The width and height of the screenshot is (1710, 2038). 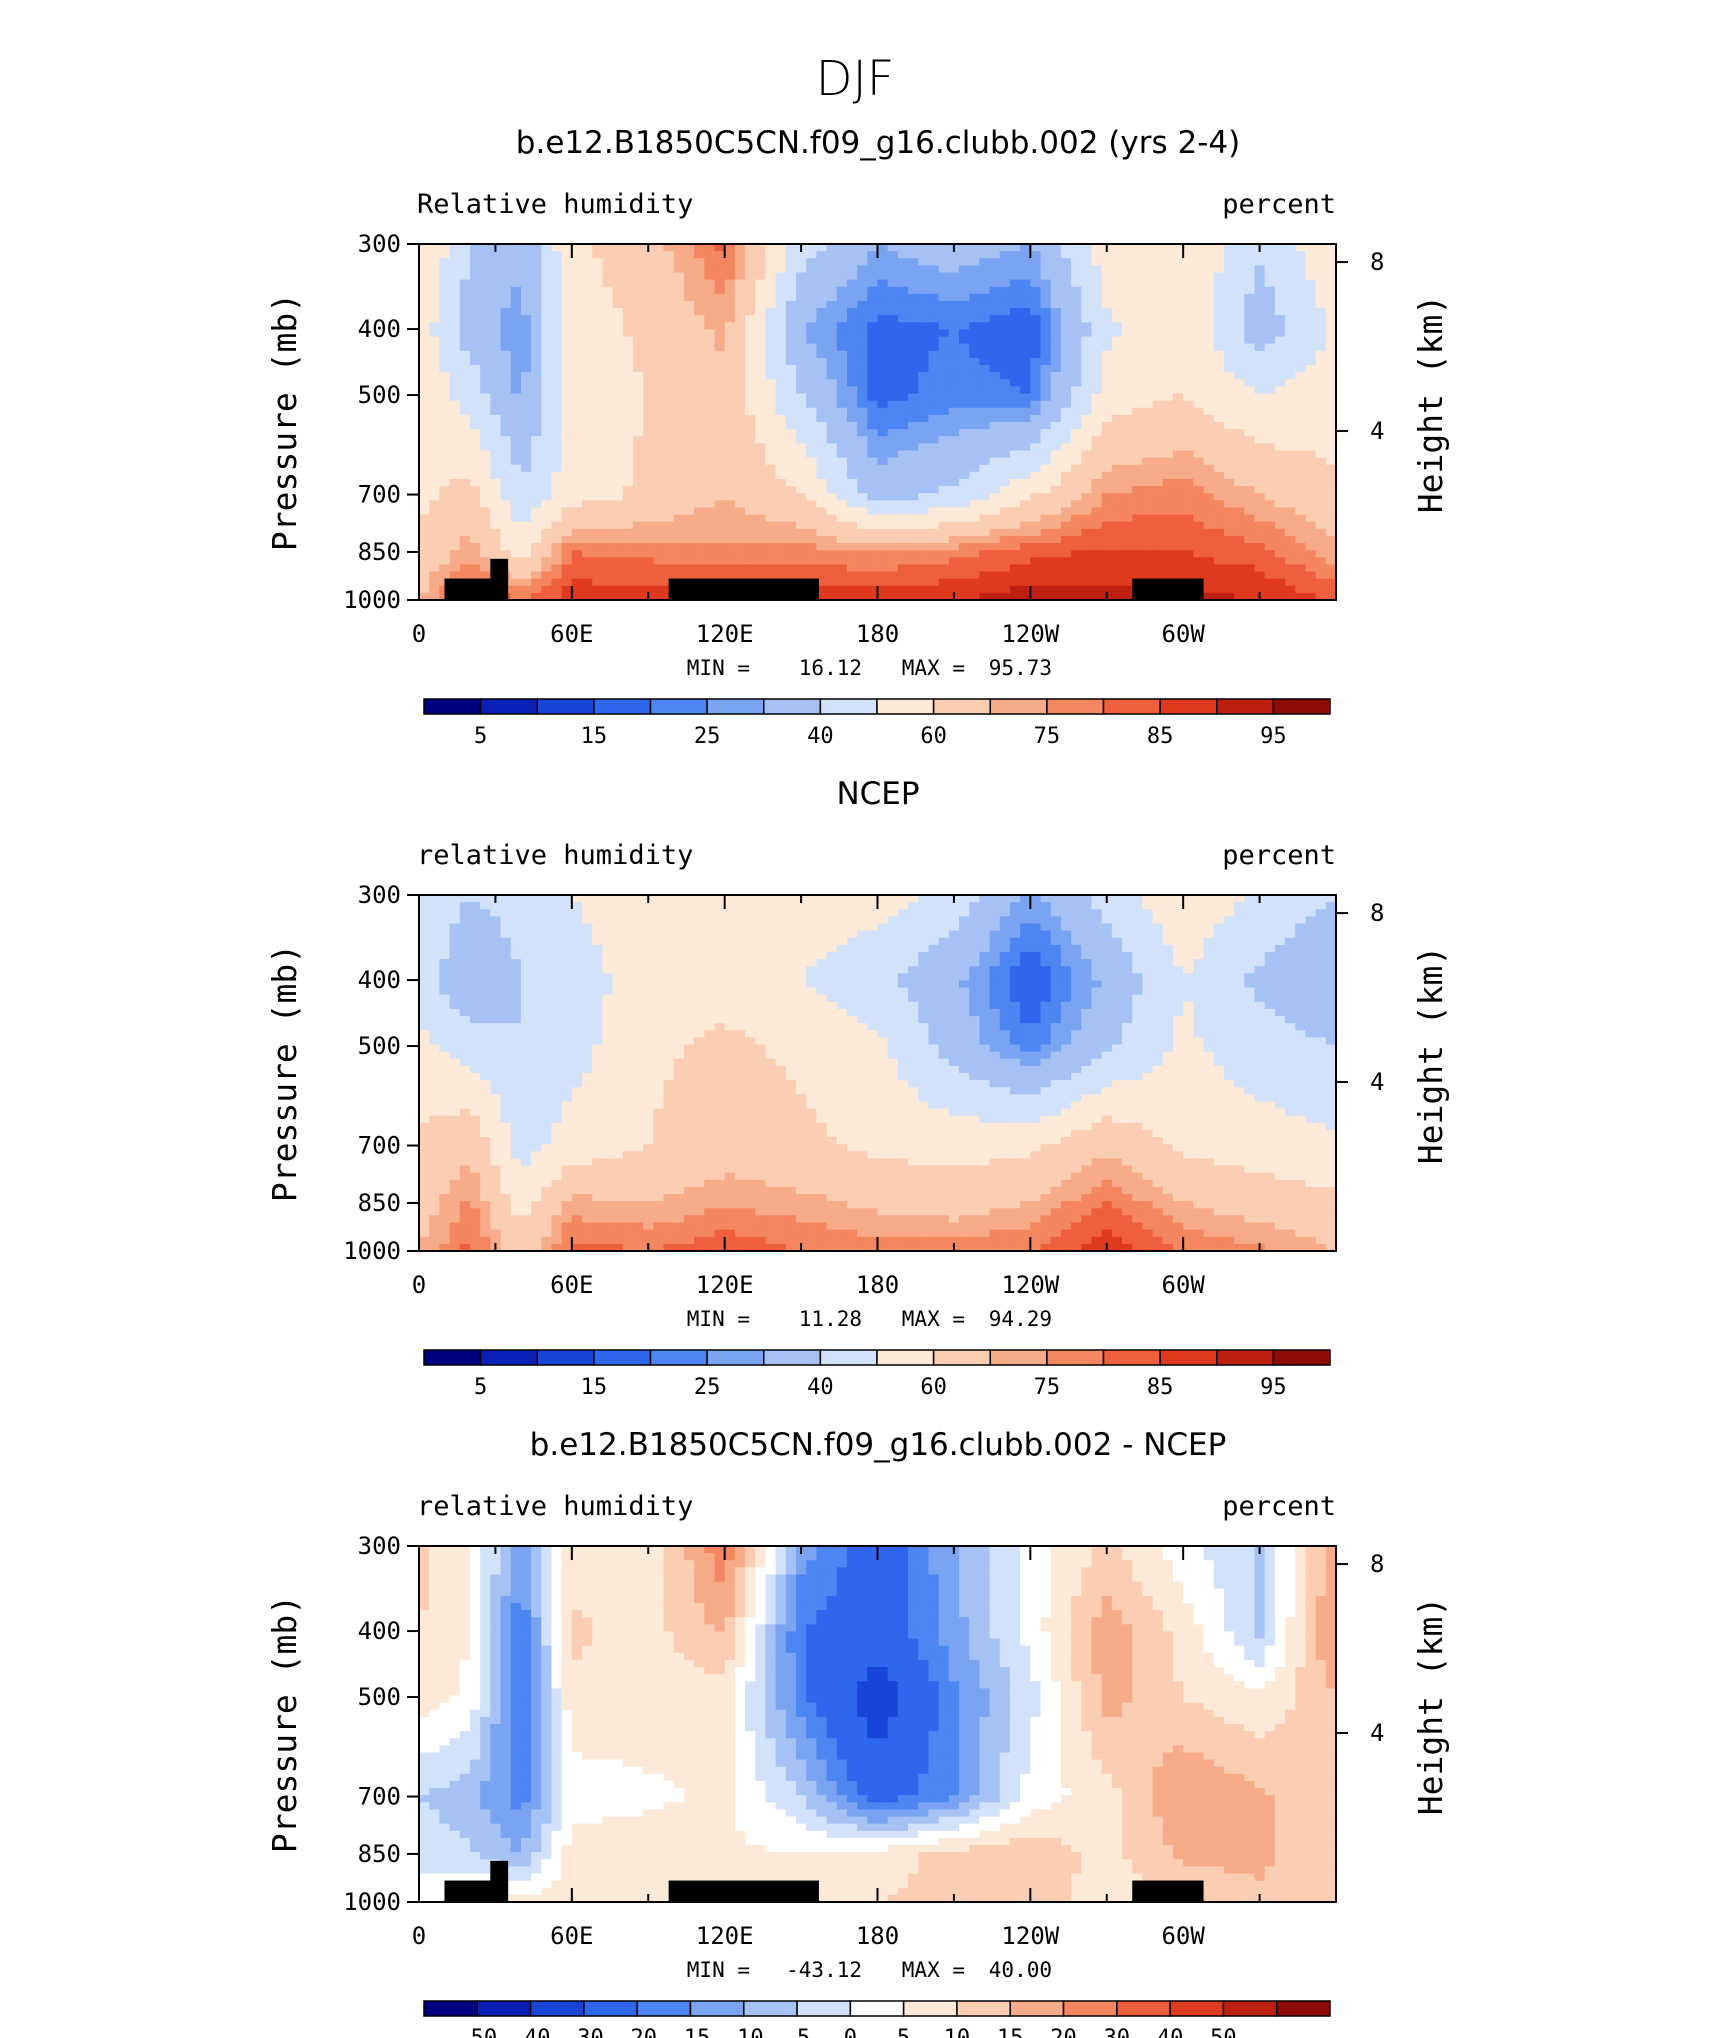 What do you see at coordinates (1183, 634) in the screenshot?
I see `x-tick-label: 60W` at bounding box center [1183, 634].